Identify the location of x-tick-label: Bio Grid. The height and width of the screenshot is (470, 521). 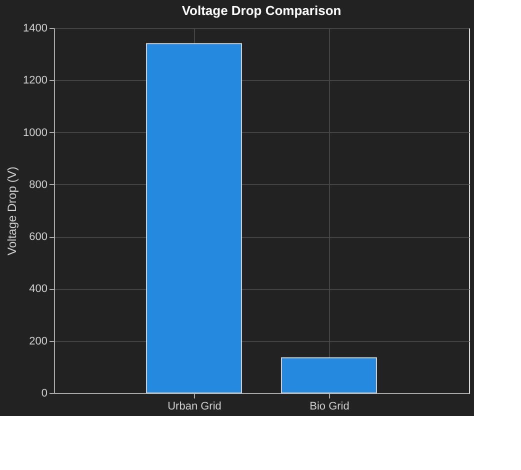
(330, 406).